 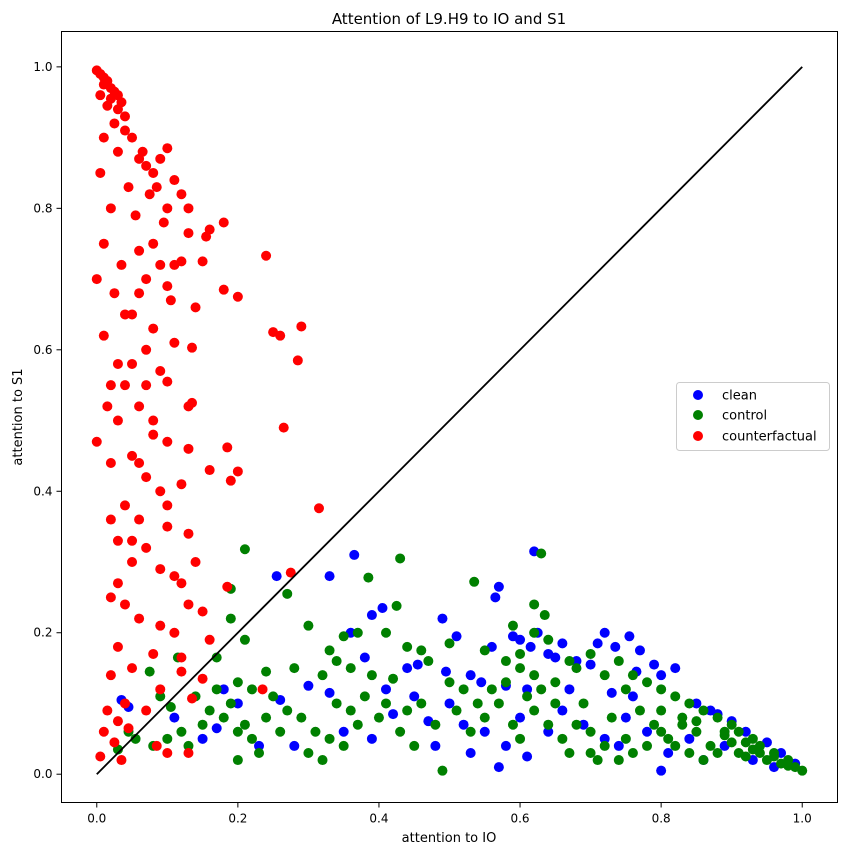 I want to click on y-tick-label-1: 0.2, so click(x=42, y=633).